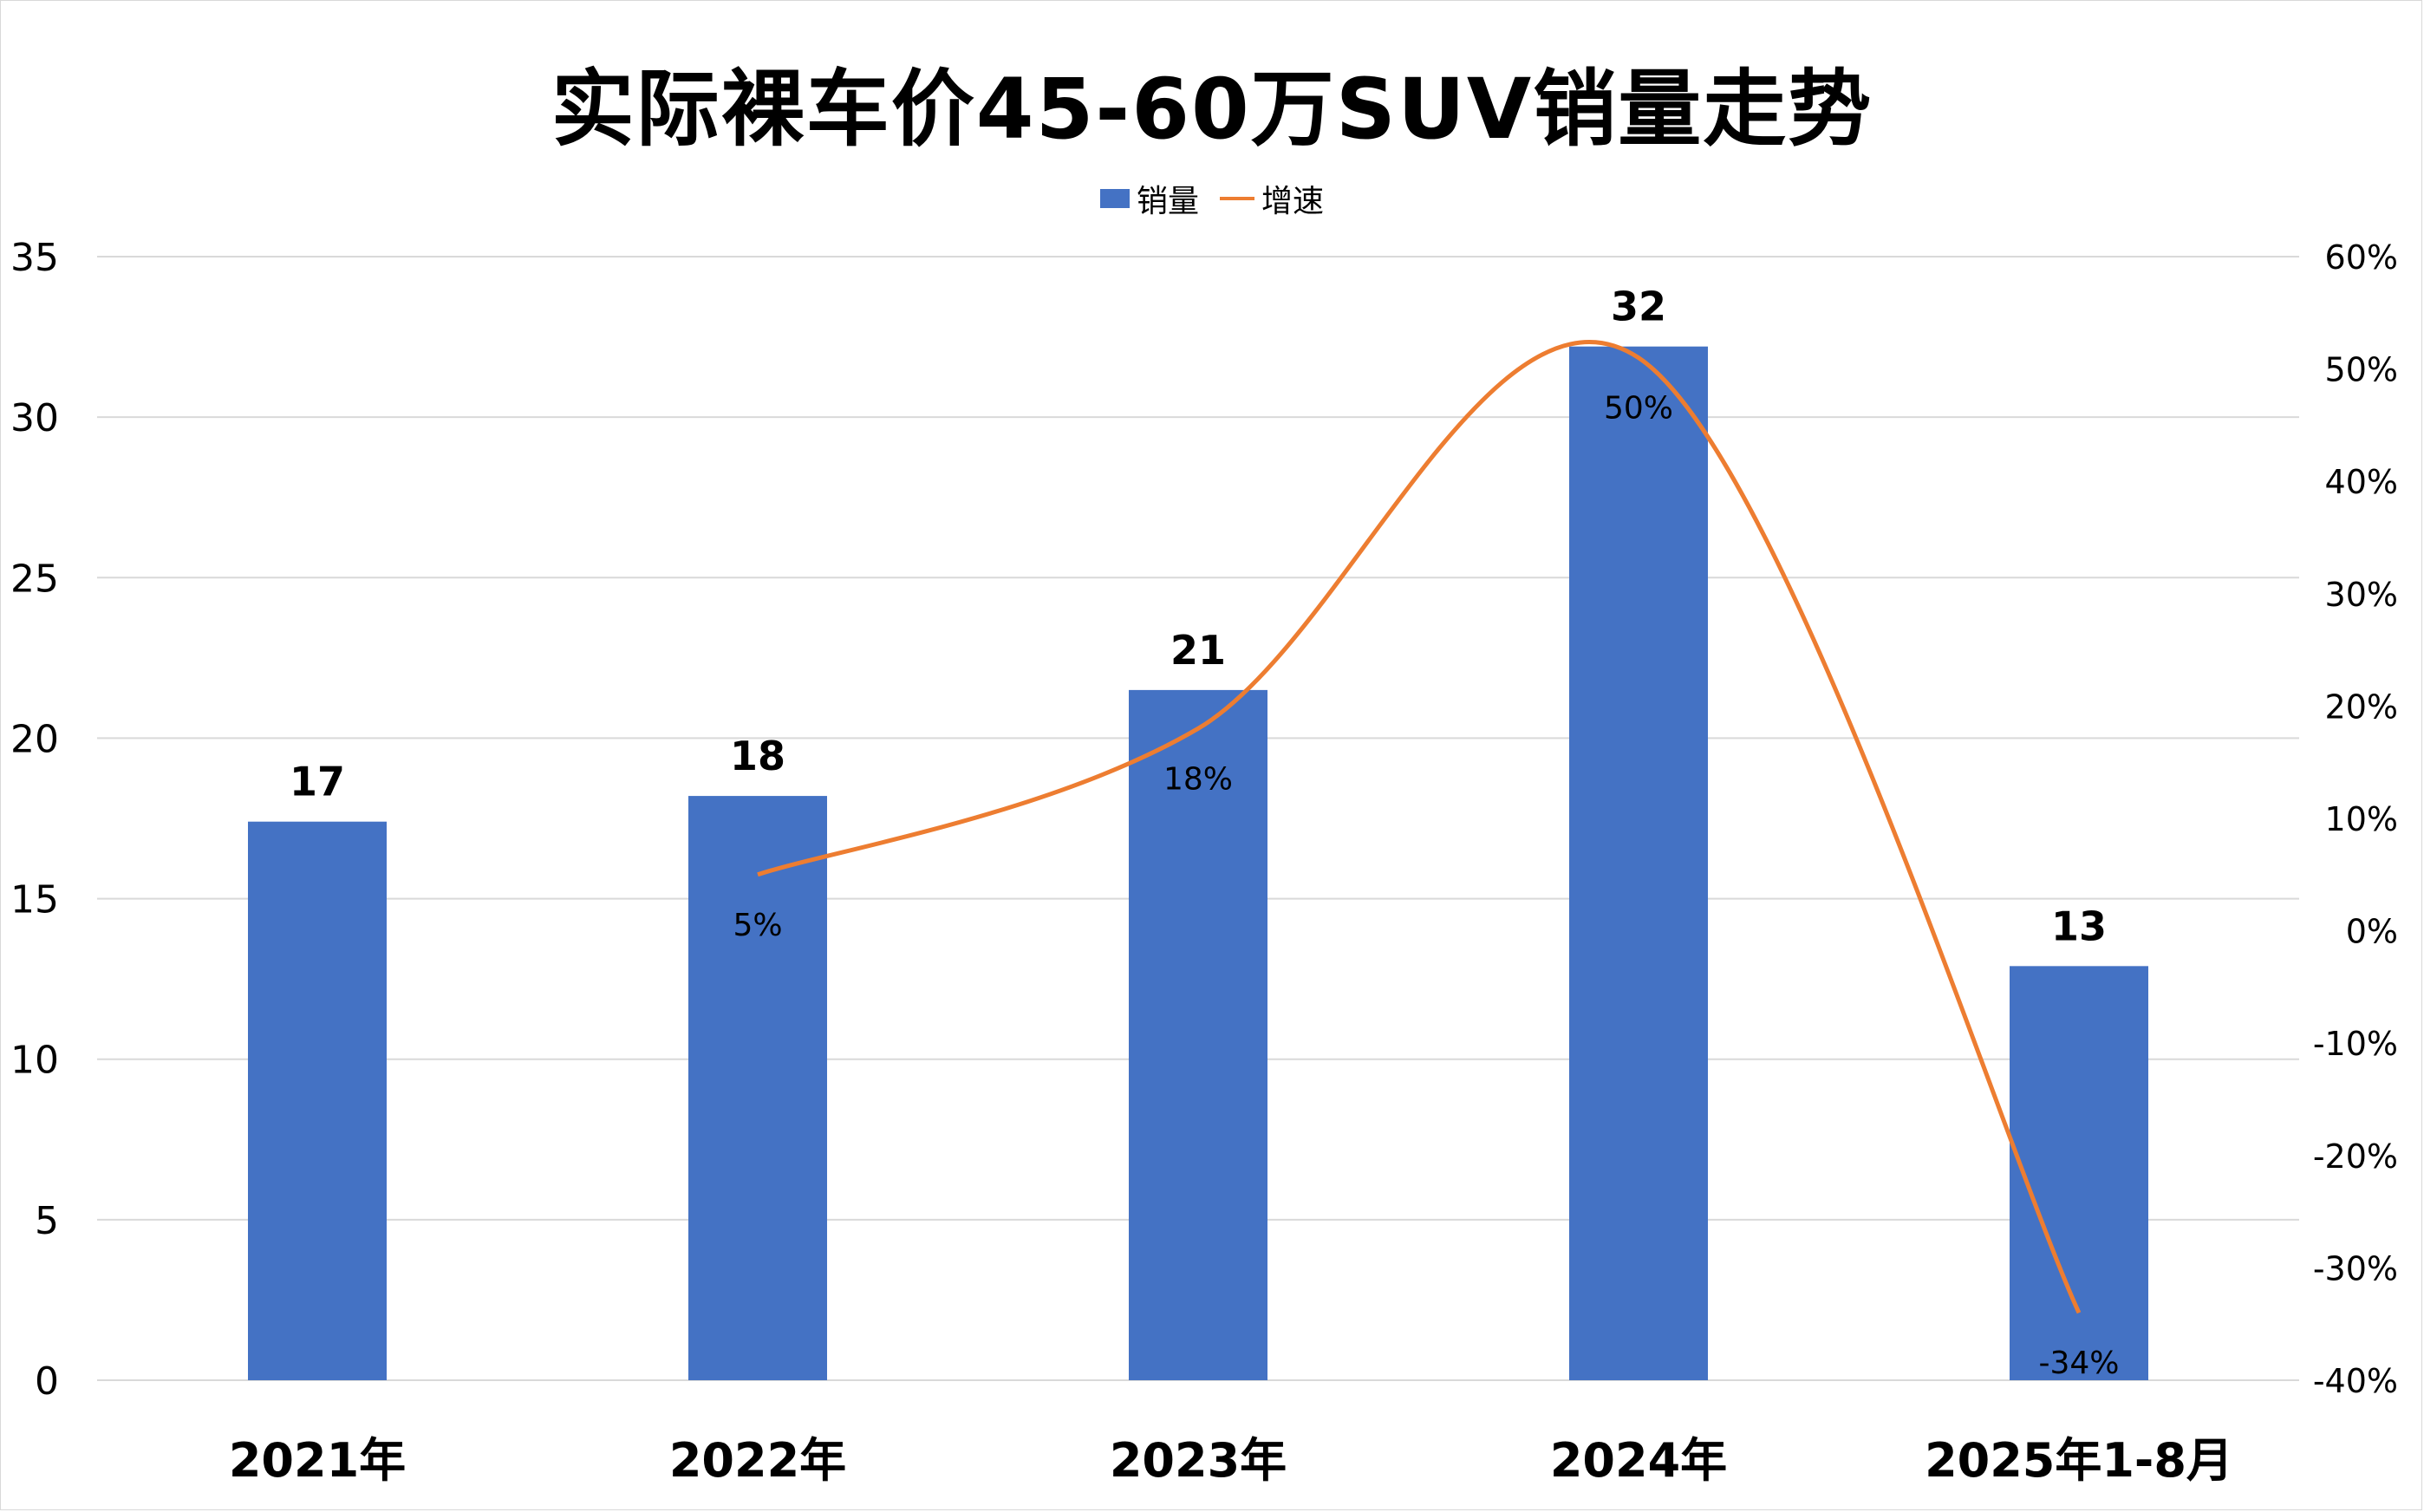 Image resolution: width=2424 pixels, height=1512 pixels. Describe the element at coordinates (2355, 1044) in the screenshot. I see `y-right-tick-label: -10%` at that location.